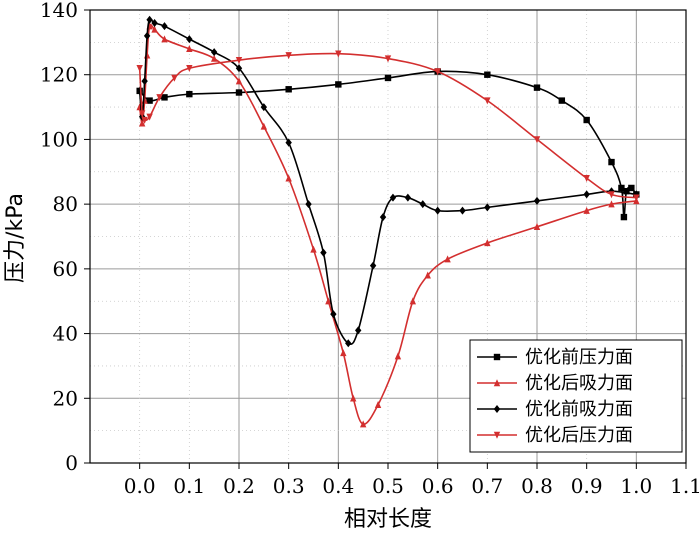 Image resolution: width=700 pixels, height=536 pixels. What do you see at coordinates (576, 396) in the screenshot?
I see `legend-box` at bounding box center [576, 396].